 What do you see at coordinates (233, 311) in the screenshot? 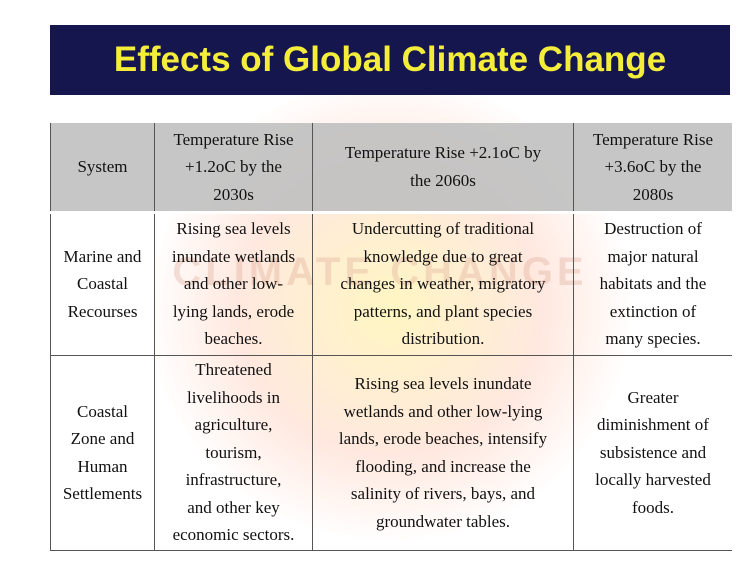
I see `cell-line: lying lands, erode` at bounding box center [233, 311].